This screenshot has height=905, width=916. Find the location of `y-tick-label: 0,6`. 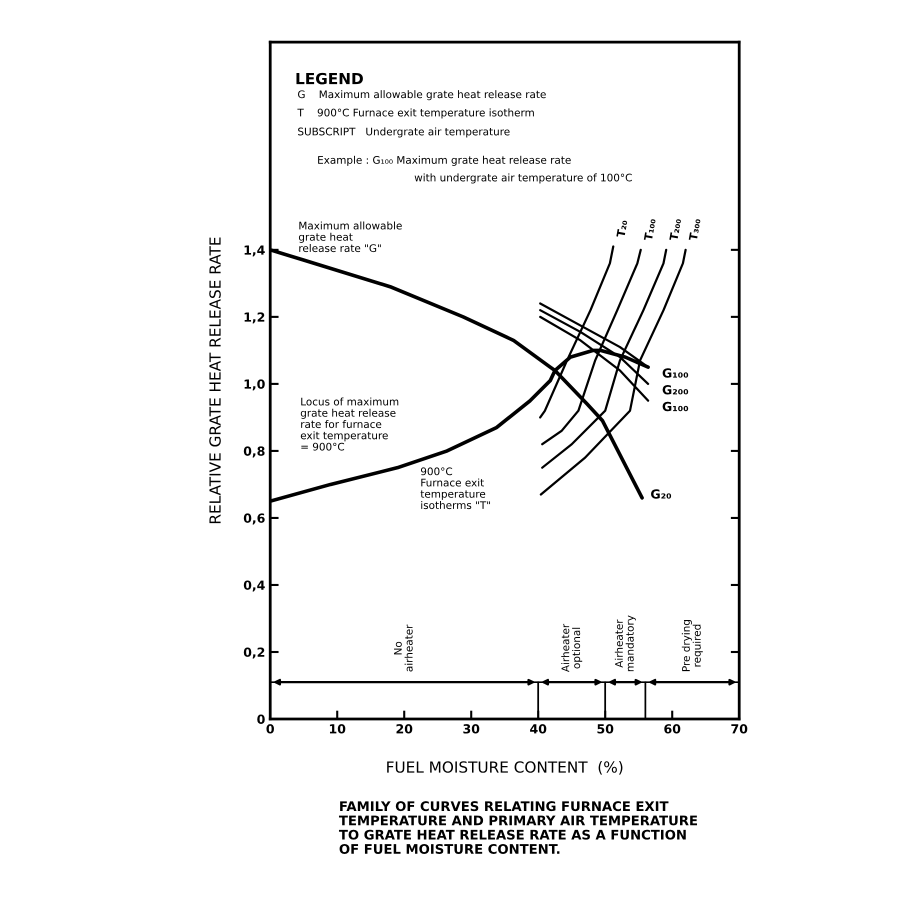

y-tick-label: 0,6 is located at coordinates (254, 518).